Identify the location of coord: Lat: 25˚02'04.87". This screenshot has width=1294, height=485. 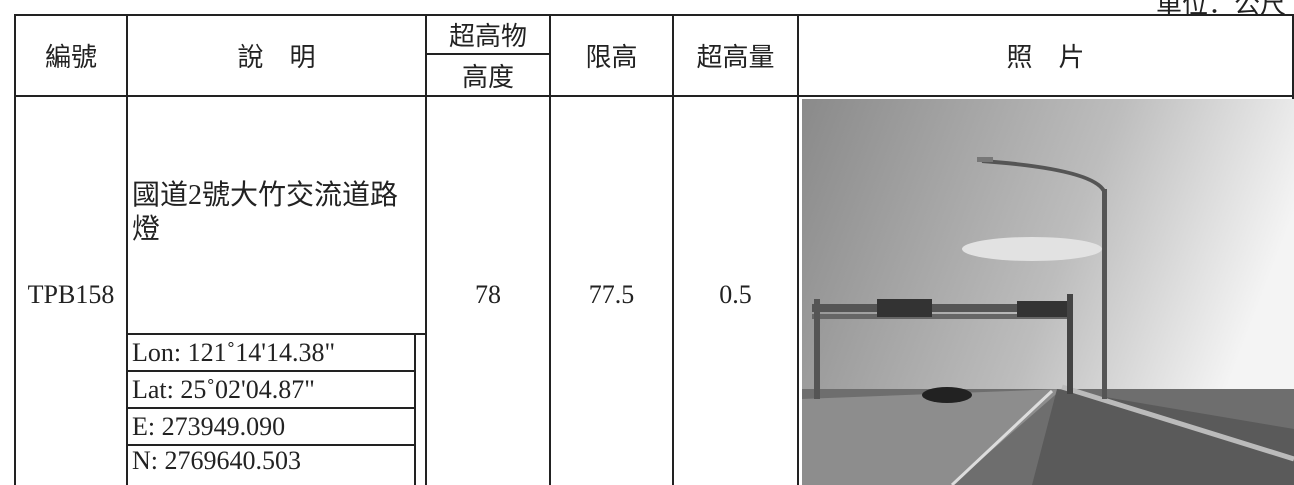
(271, 389).